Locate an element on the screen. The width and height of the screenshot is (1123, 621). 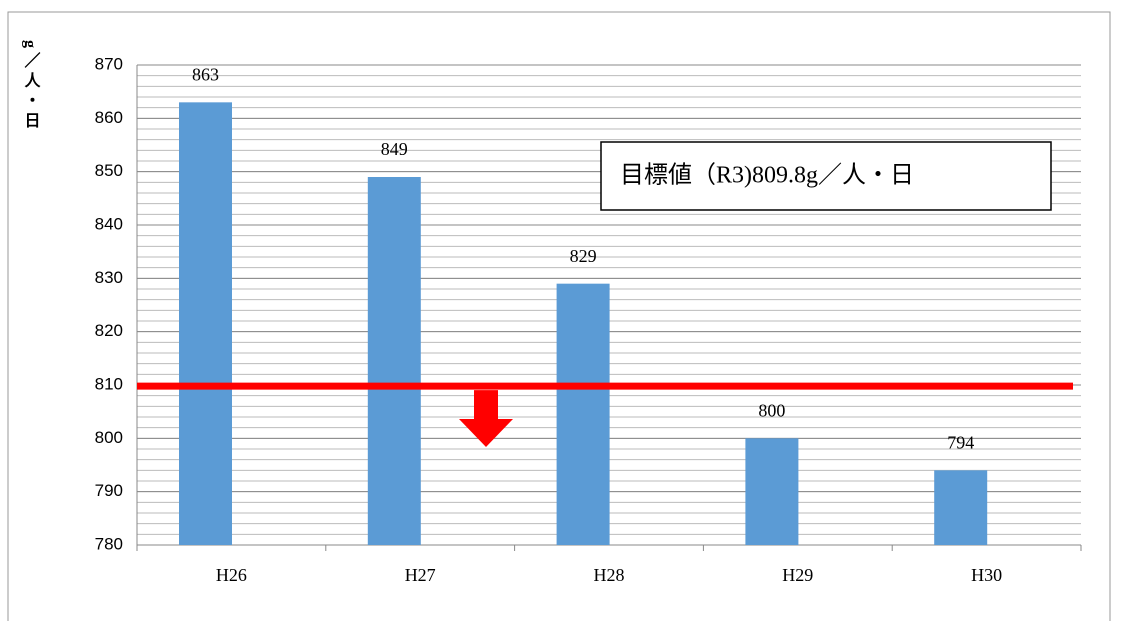
x-tick-label: H28 is located at coordinates (609, 575).